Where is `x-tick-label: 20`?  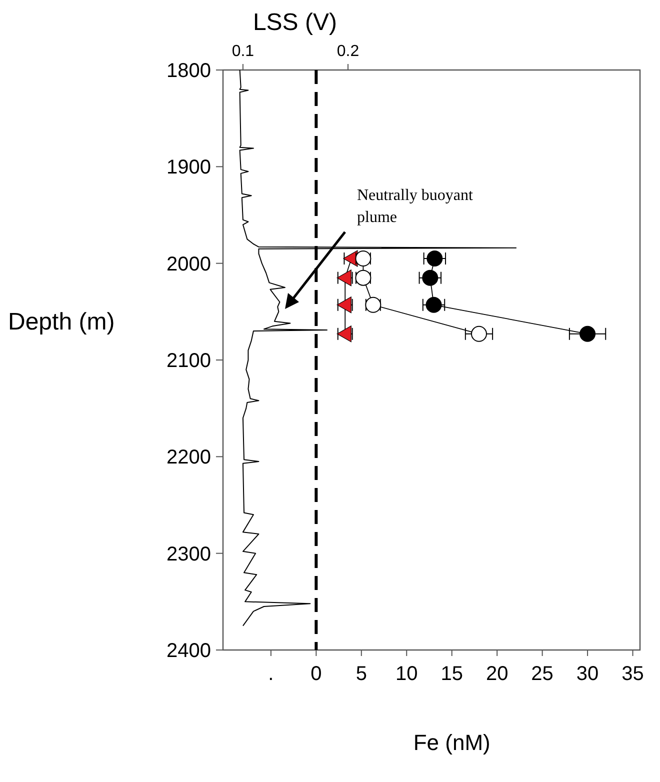
x-tick-label: 20 is located at coordinates (497, 674).